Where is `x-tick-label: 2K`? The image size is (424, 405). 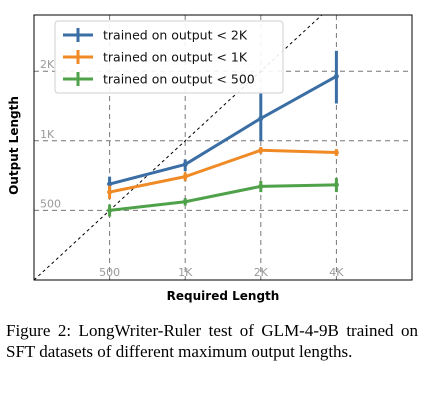 x-tick-label: 2K is located at coordinates (261, 272).